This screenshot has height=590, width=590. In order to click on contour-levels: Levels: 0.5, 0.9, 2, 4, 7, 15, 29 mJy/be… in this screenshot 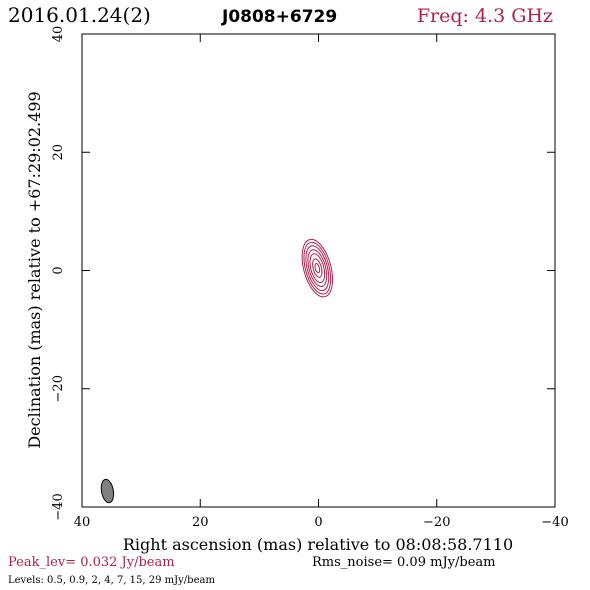, I will do `click(111, 580)`.